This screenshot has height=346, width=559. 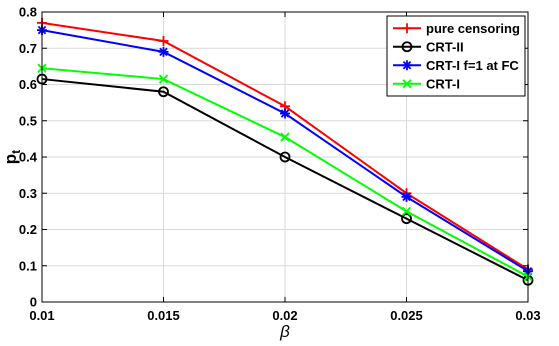 I want to click on legend-box, so click(x=456, y=56).